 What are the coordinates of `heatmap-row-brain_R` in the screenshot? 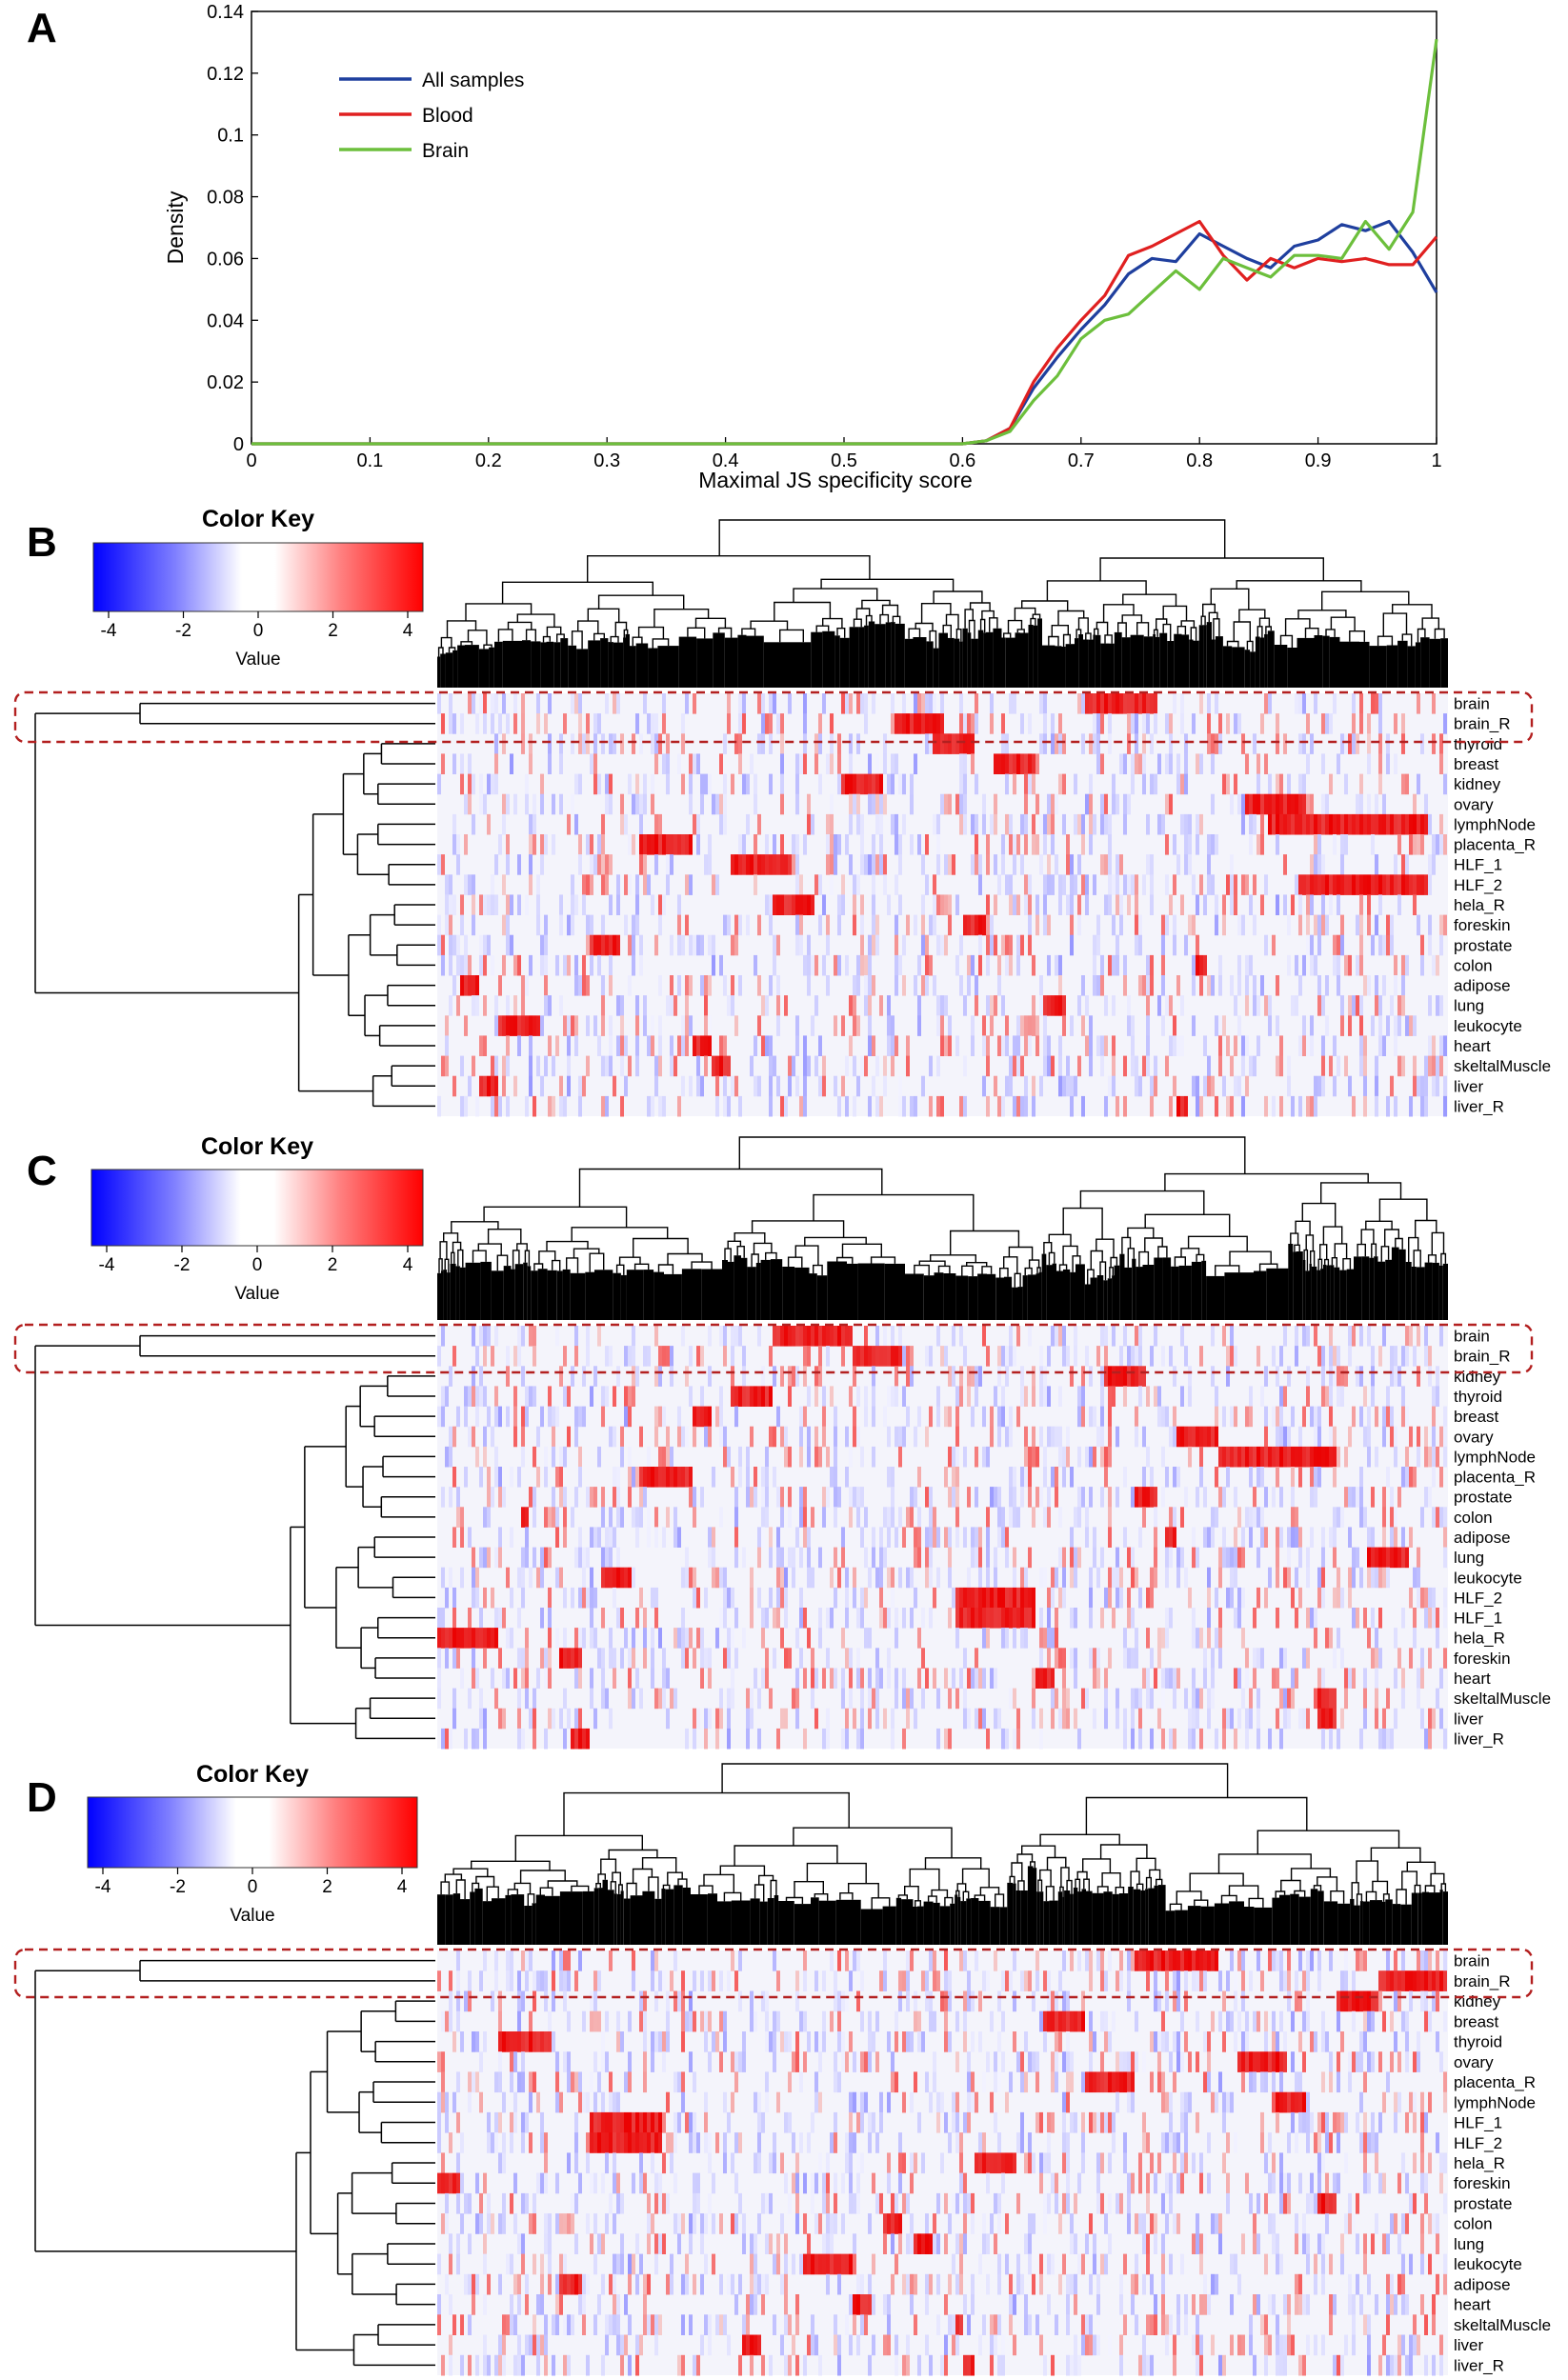 It's located at (942, 1980).